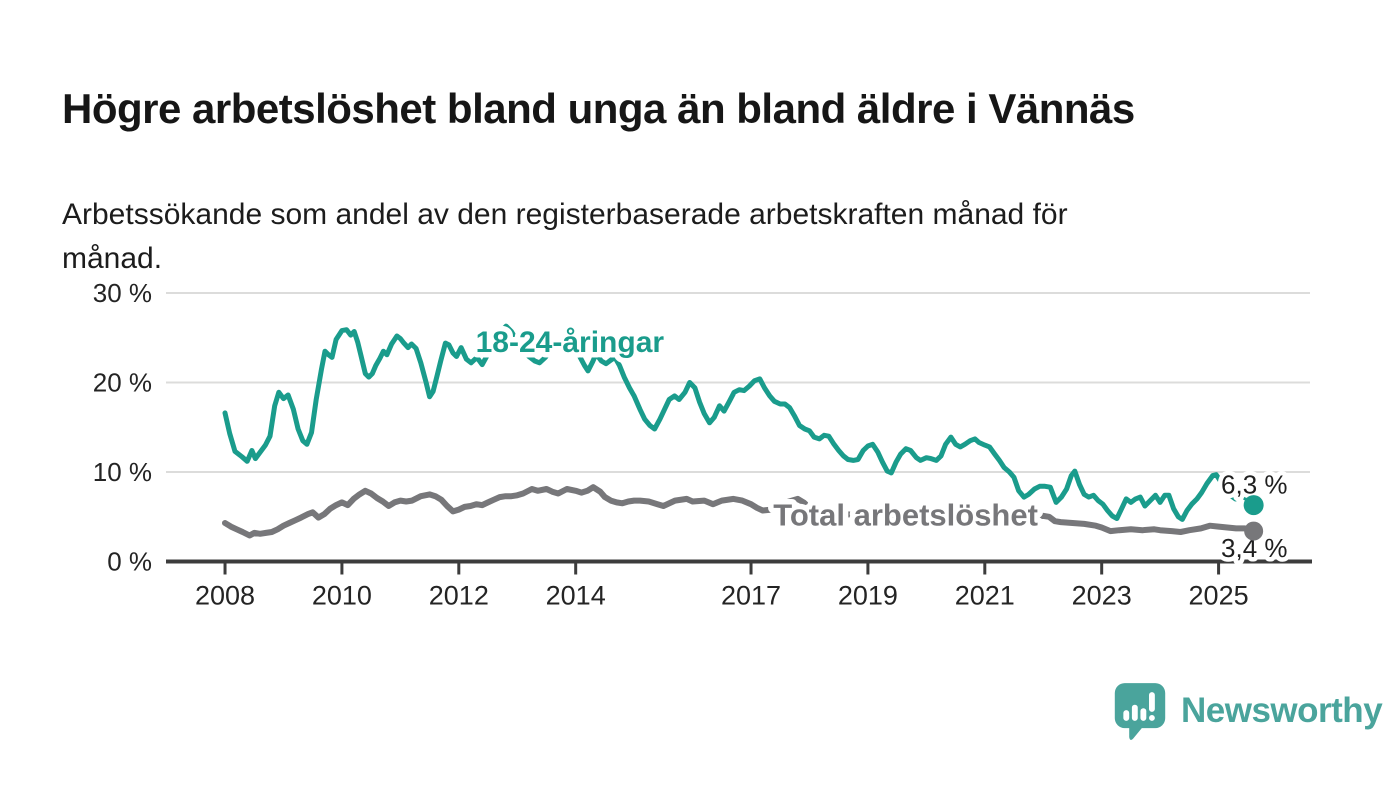 The height and width of the screenshot is (794, 1400). Describe the element at coordinates (122, 472) in the screenshot. I see `y-axis-label-10: 10 %` at that location.